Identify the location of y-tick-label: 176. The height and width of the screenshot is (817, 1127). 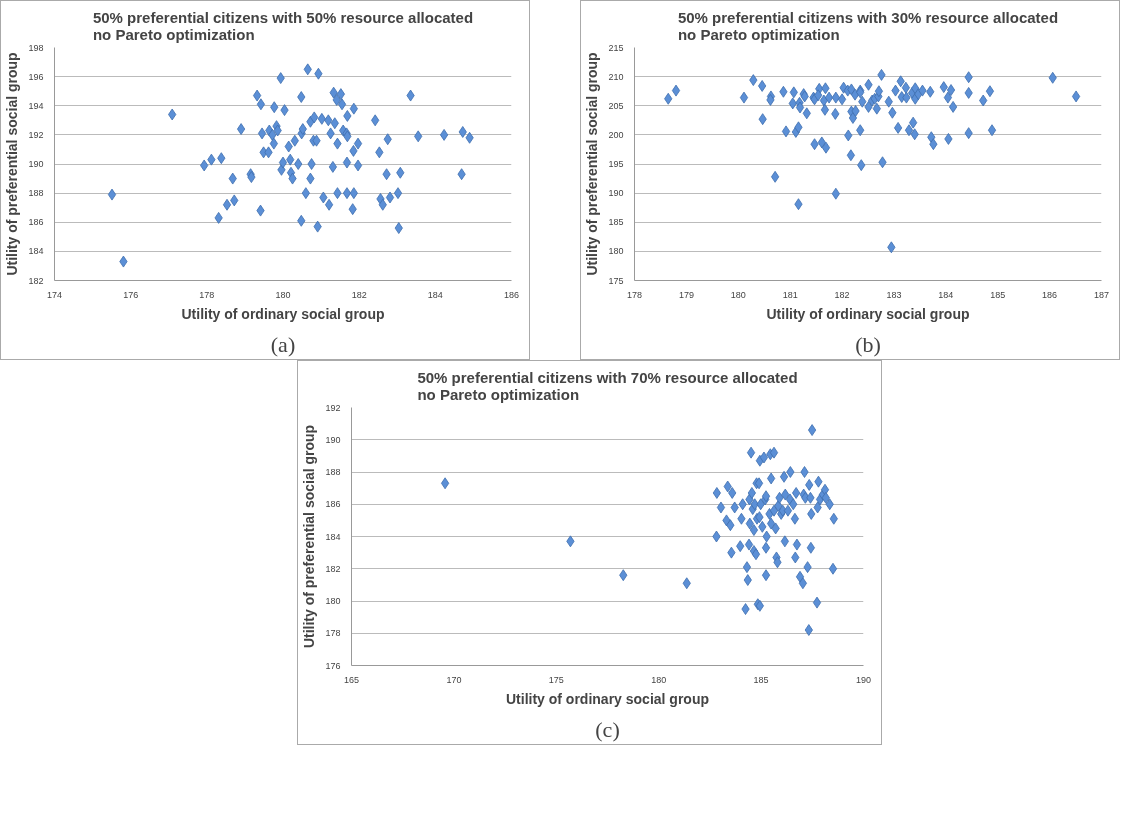
(333, 665).